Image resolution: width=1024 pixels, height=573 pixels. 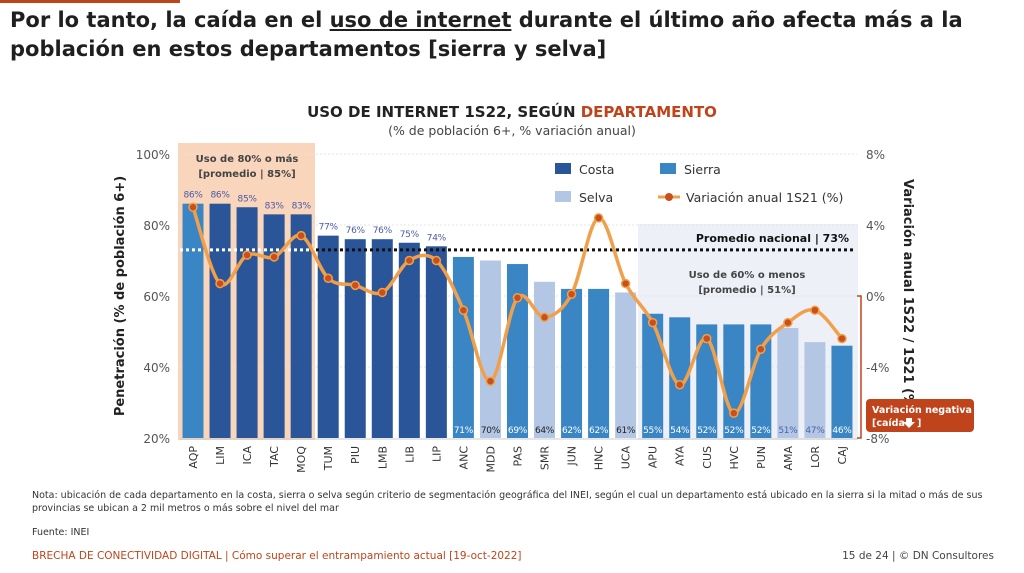 I want to click on variation-point-hvc, so click(x=734, y=413).